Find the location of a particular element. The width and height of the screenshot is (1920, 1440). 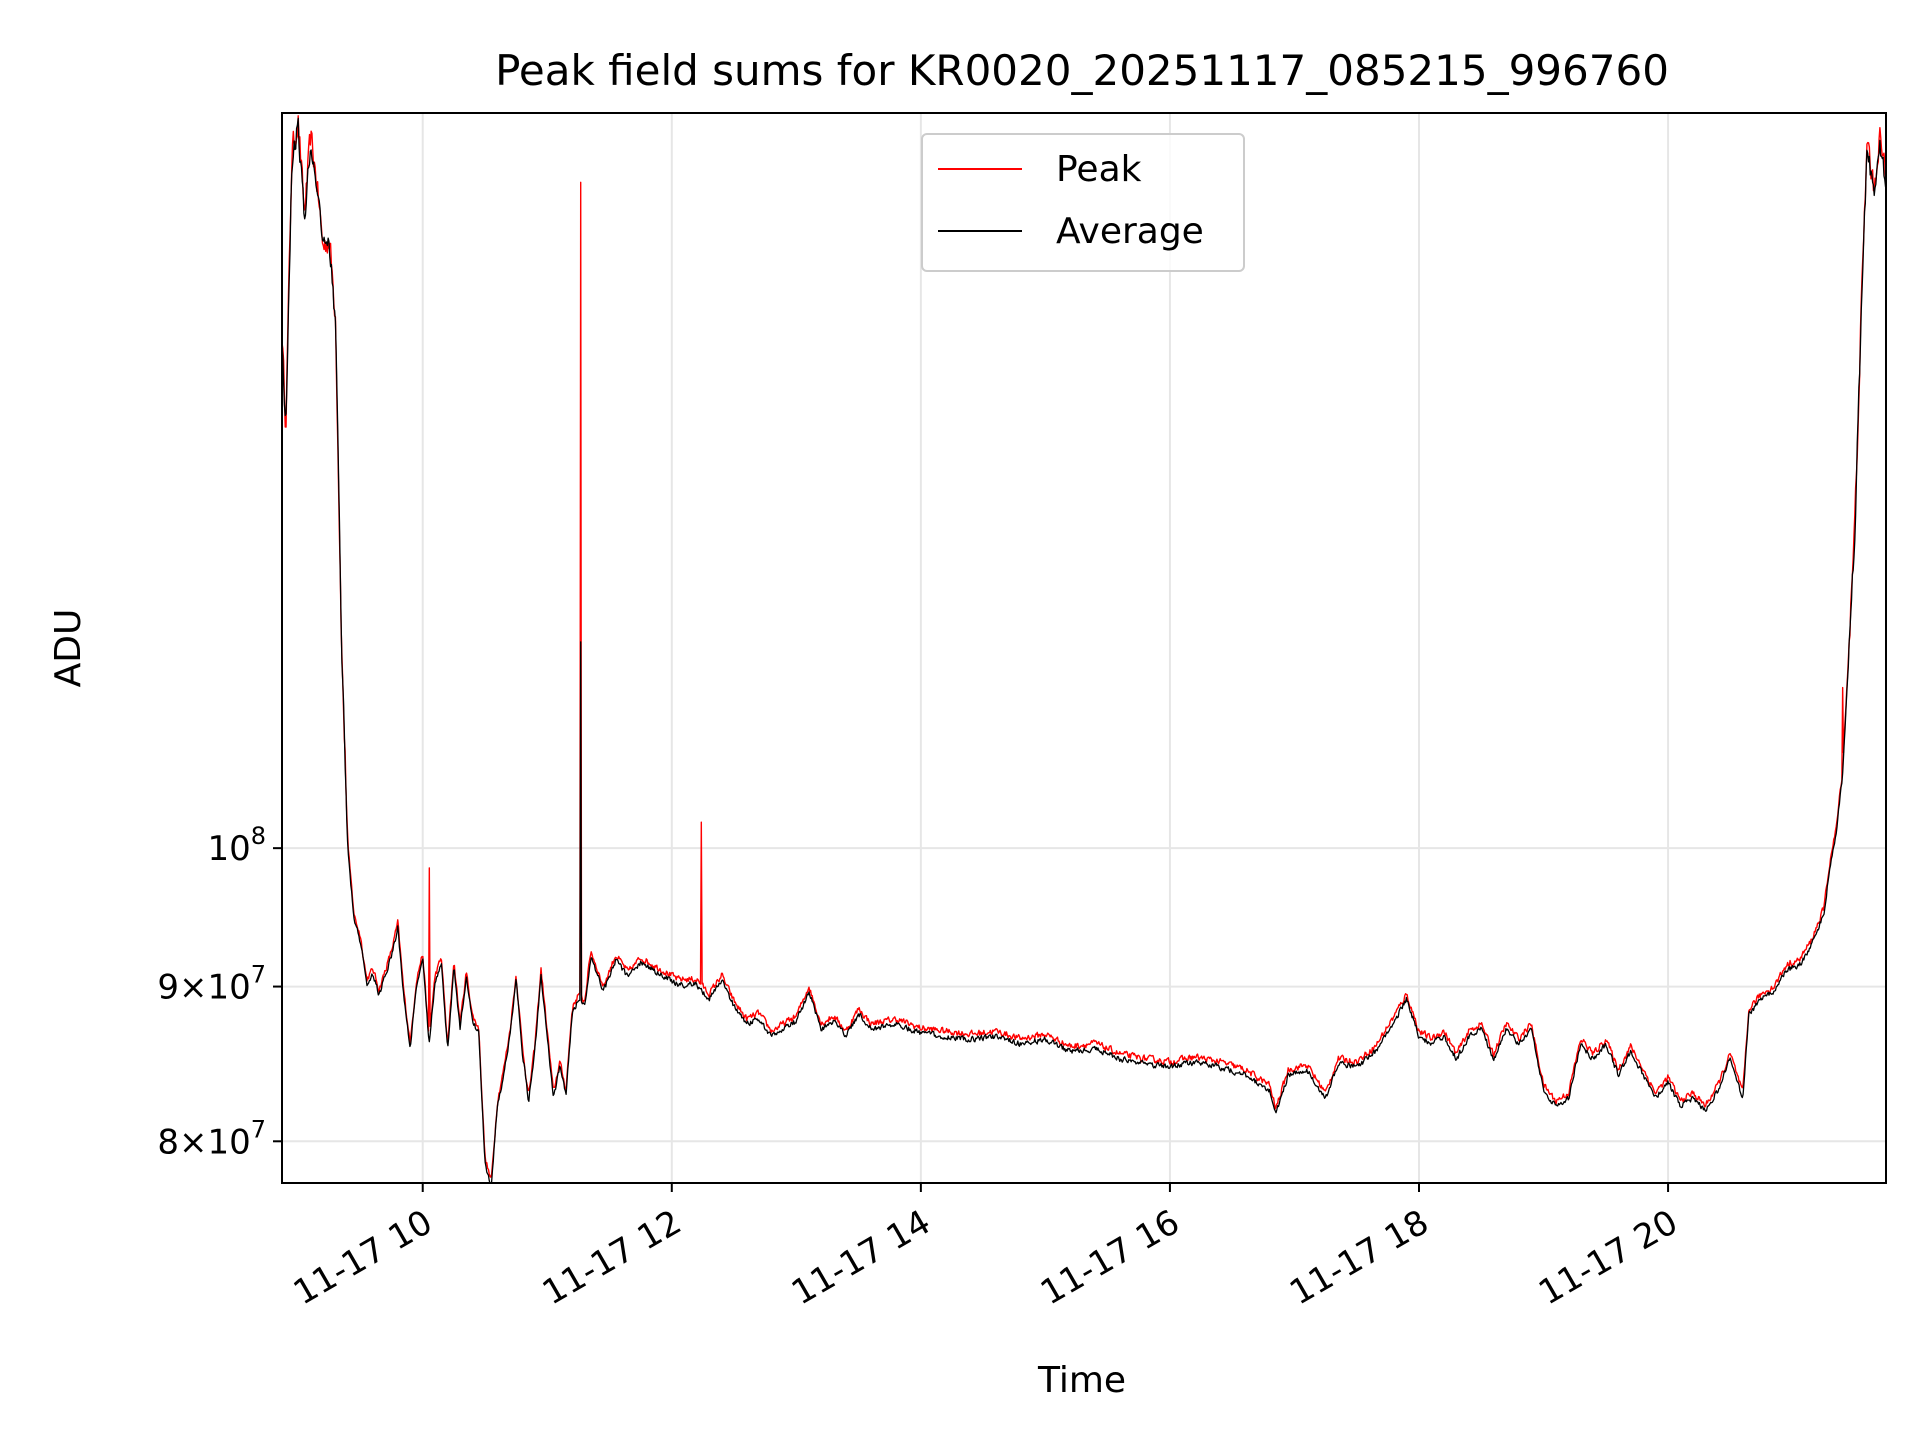

y-tick-label: 9×107 is located at coordinates (211, 984).